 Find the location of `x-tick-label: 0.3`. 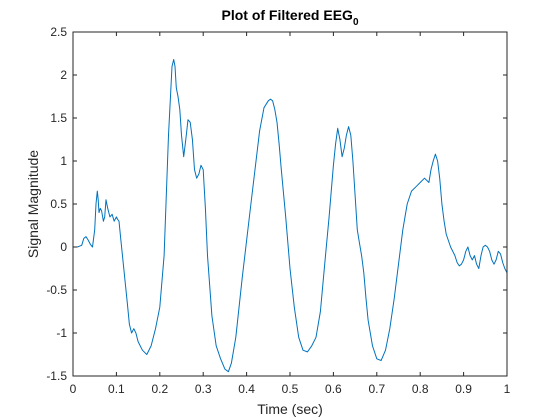

x-tick-label: 0.3 is located at coordinates (203, 389).